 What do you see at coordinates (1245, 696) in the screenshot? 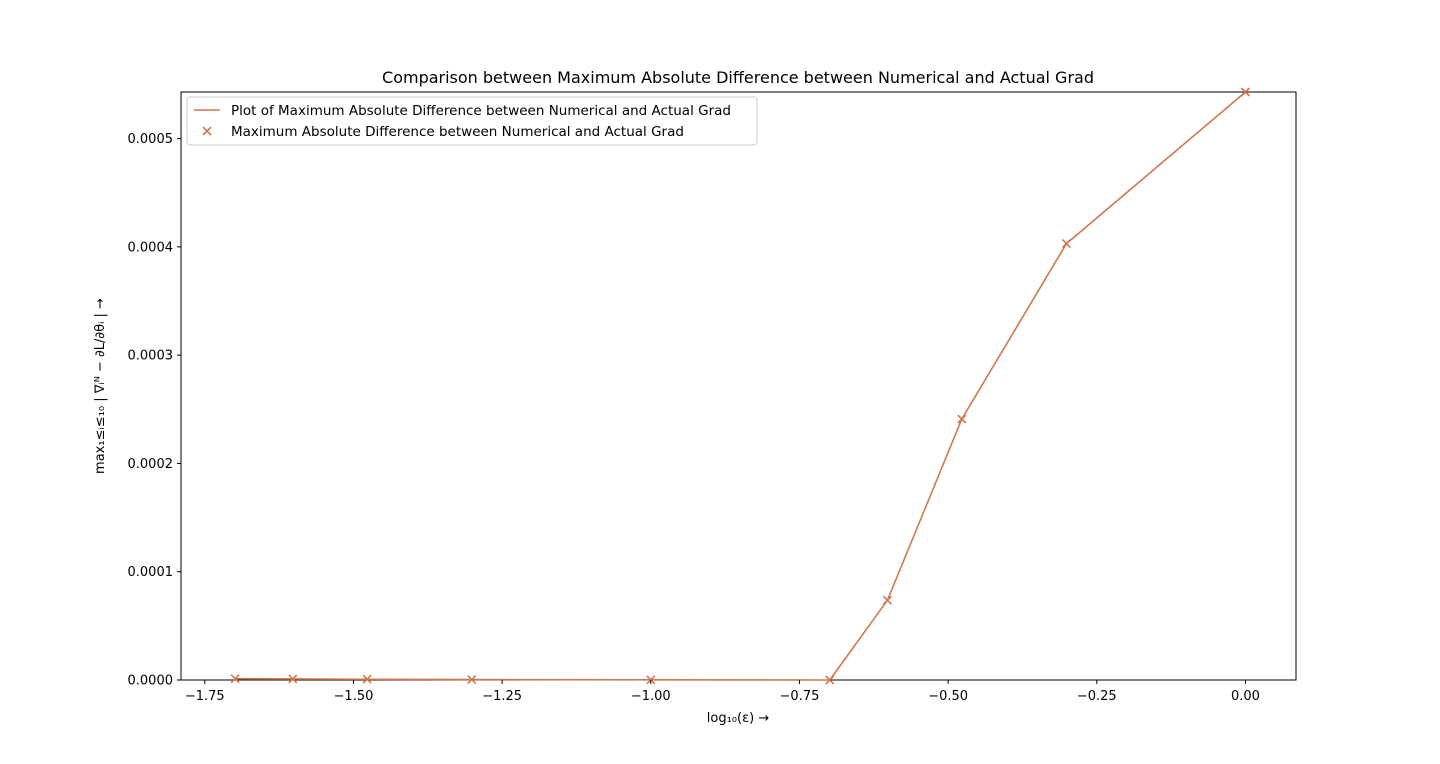
I see `x-tick-label: 0.00` at bounding box center [1245, 696].